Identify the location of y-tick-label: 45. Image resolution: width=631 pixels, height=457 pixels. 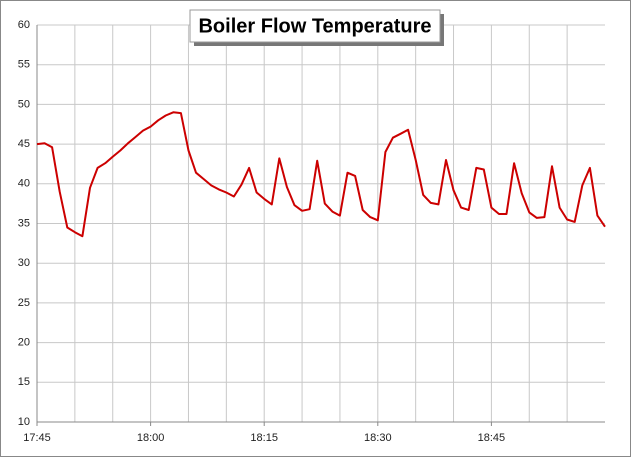
(24, 144).